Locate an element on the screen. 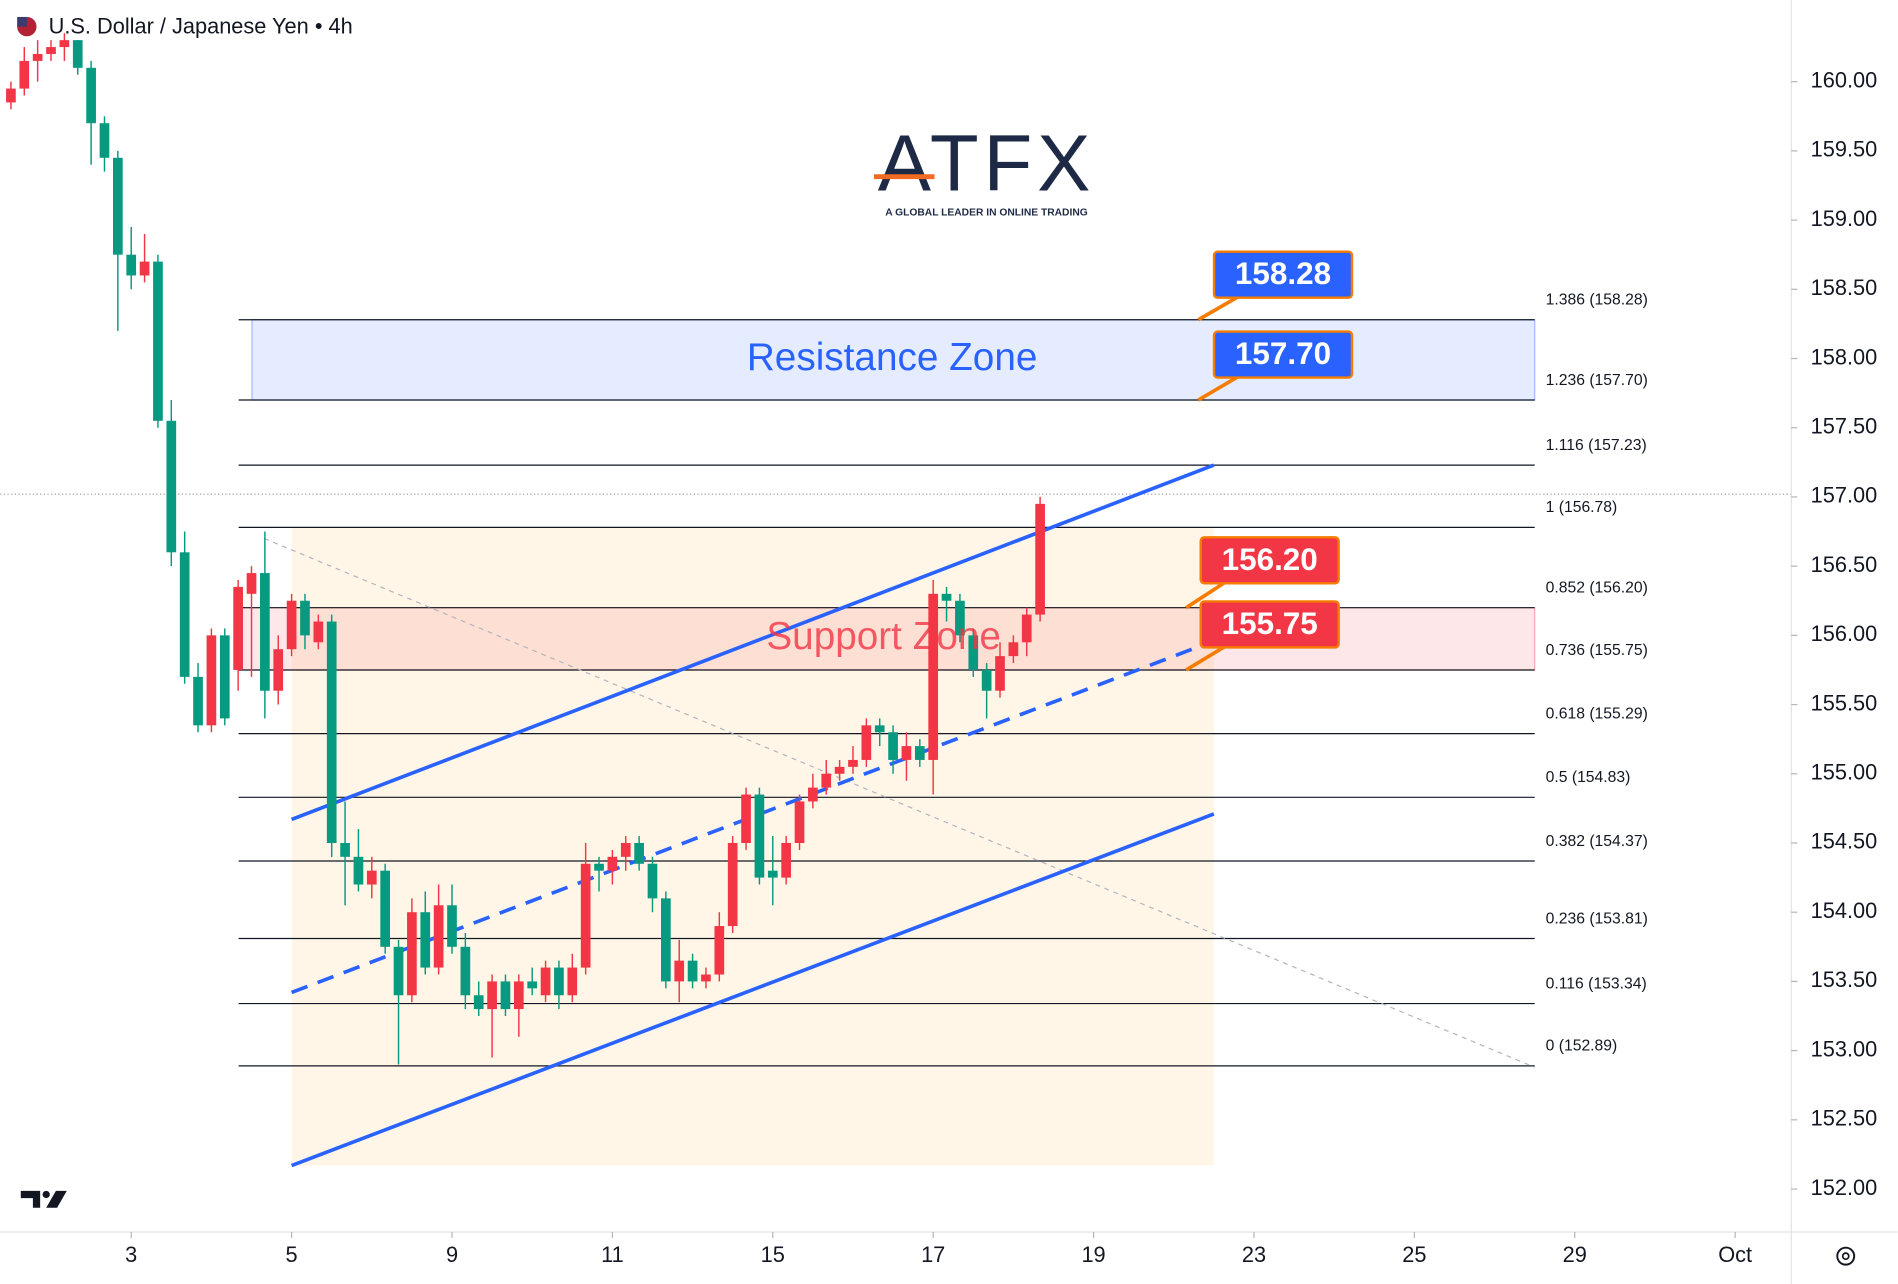 The image size is (1898, 1284). x-tick-label: 5 is located at coordinates (292, 1254).